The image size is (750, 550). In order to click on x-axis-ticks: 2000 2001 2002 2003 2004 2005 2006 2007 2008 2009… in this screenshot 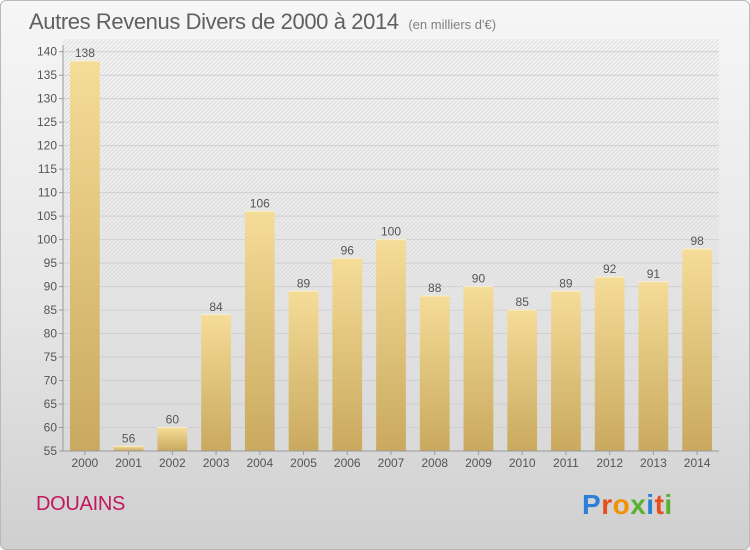, I will do `click(391, 460)`.